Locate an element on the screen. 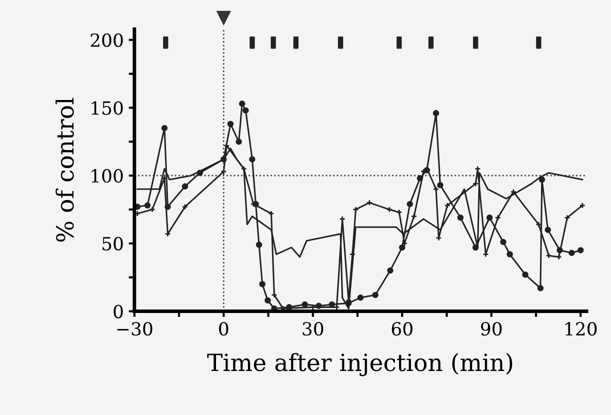  y-tick-label: 150 is located at coordinates (107, 108).